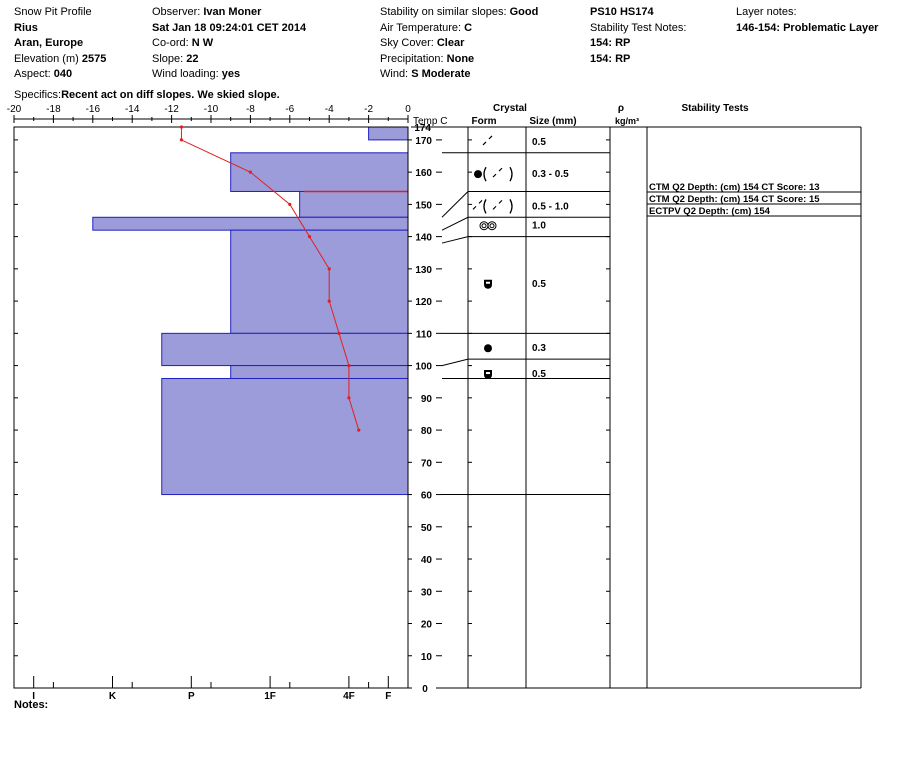 The width and height of the screenshot is (909, 768). Describe the element at coordinates (430, 121) in the screenshot. I see `temp-column-header: Temp C` at that location.